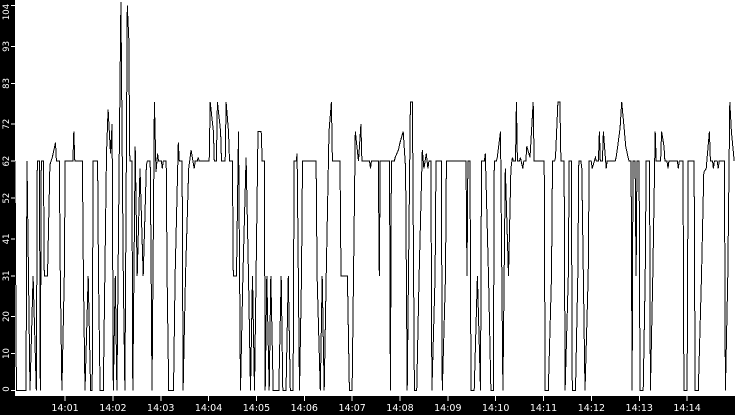 The width and height of the screenshot is (735, 415). What do you see at coordinates (543, 408) in the screenshot?
I see `x-tick-label: 14:11` at bounding box center [543, 408].